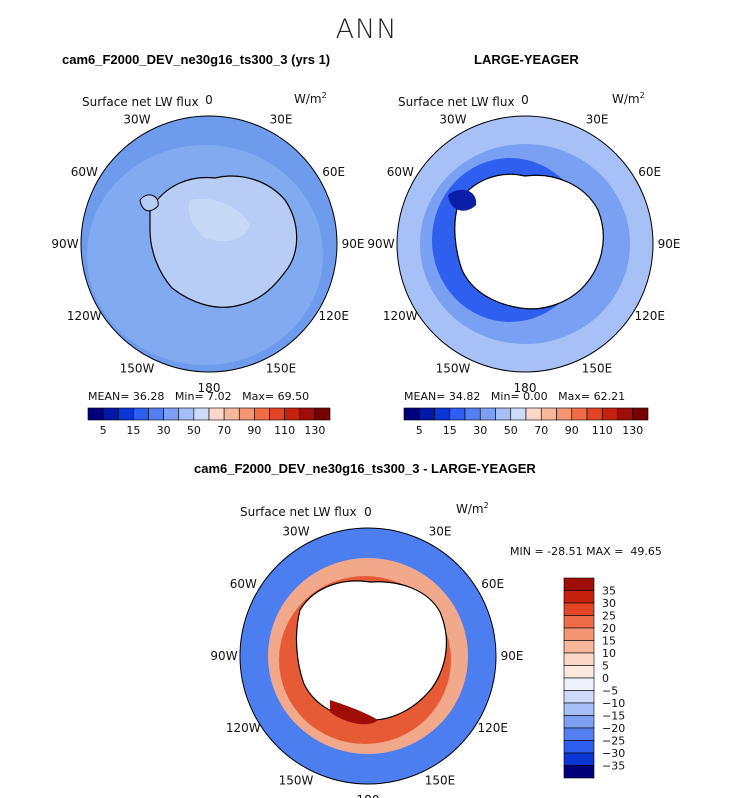  I want to click on panel2-map, so click(525, 244).